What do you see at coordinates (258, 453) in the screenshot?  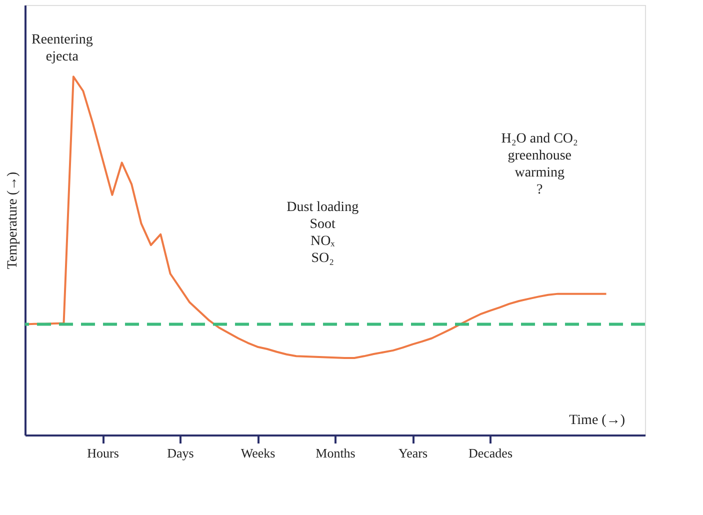 I see `x-tick-label: Weeks` at bounding box center [258, 453].